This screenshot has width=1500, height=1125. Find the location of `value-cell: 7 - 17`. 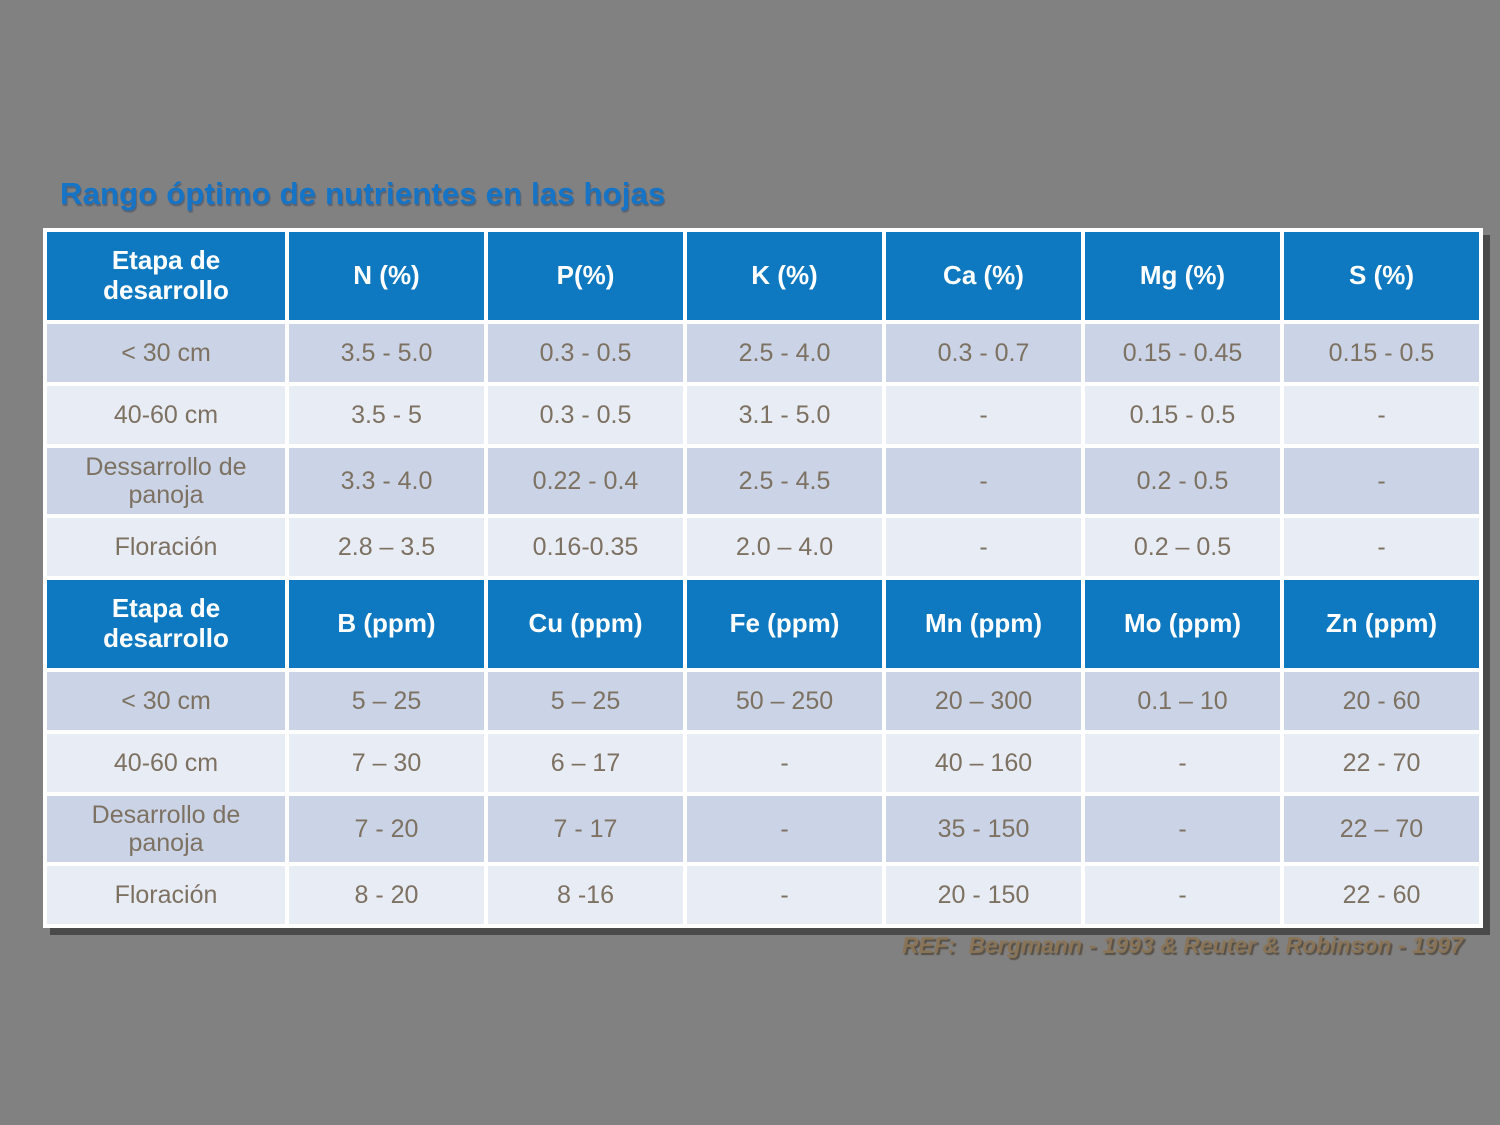

value-cell: 7 - 17 is located at coordinates (585, 829).